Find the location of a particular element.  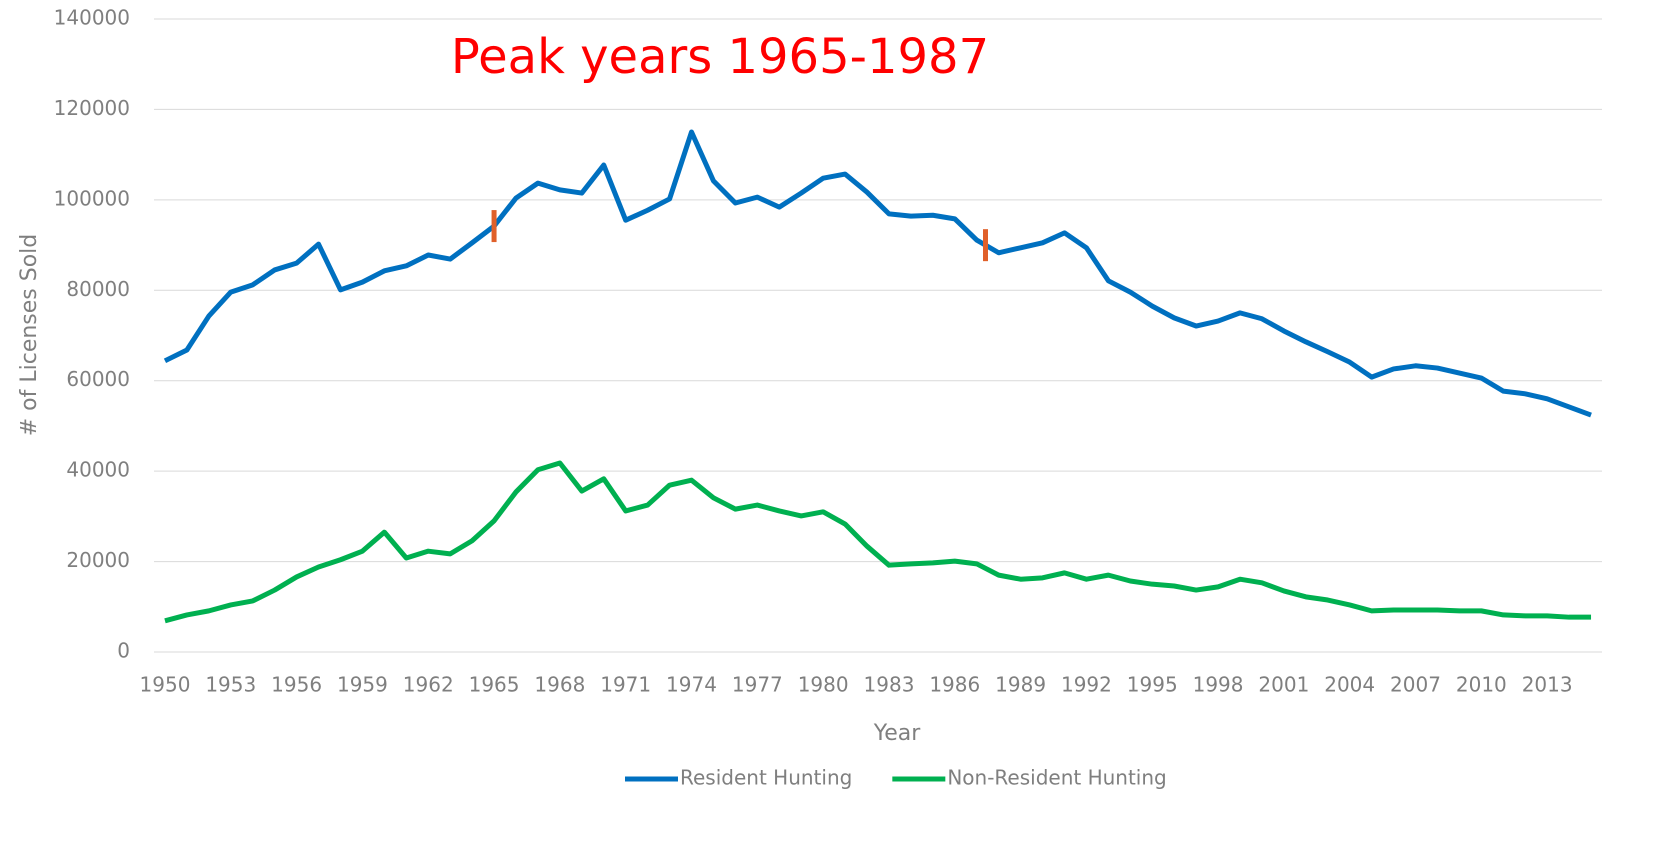

legend-label: Resident Hunting is located at coordinates (766, 778).